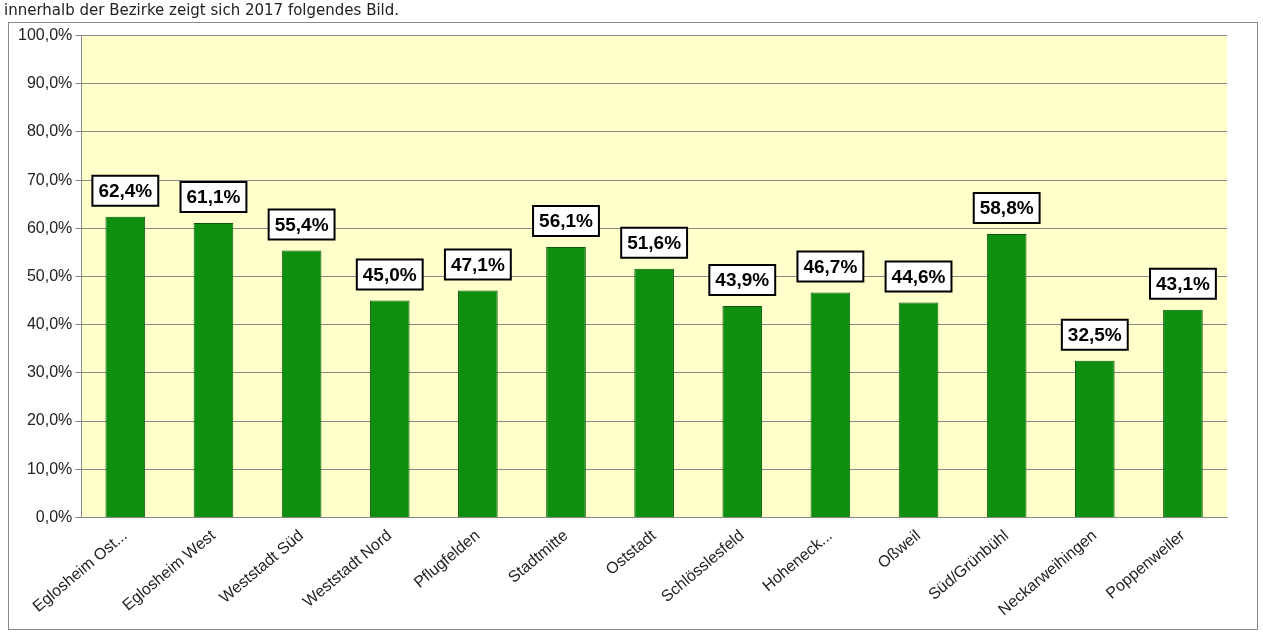 The height and width of the screenshot is (632, 1263). I want to click on y-tick-label: 70,0%, so click(49, 179).